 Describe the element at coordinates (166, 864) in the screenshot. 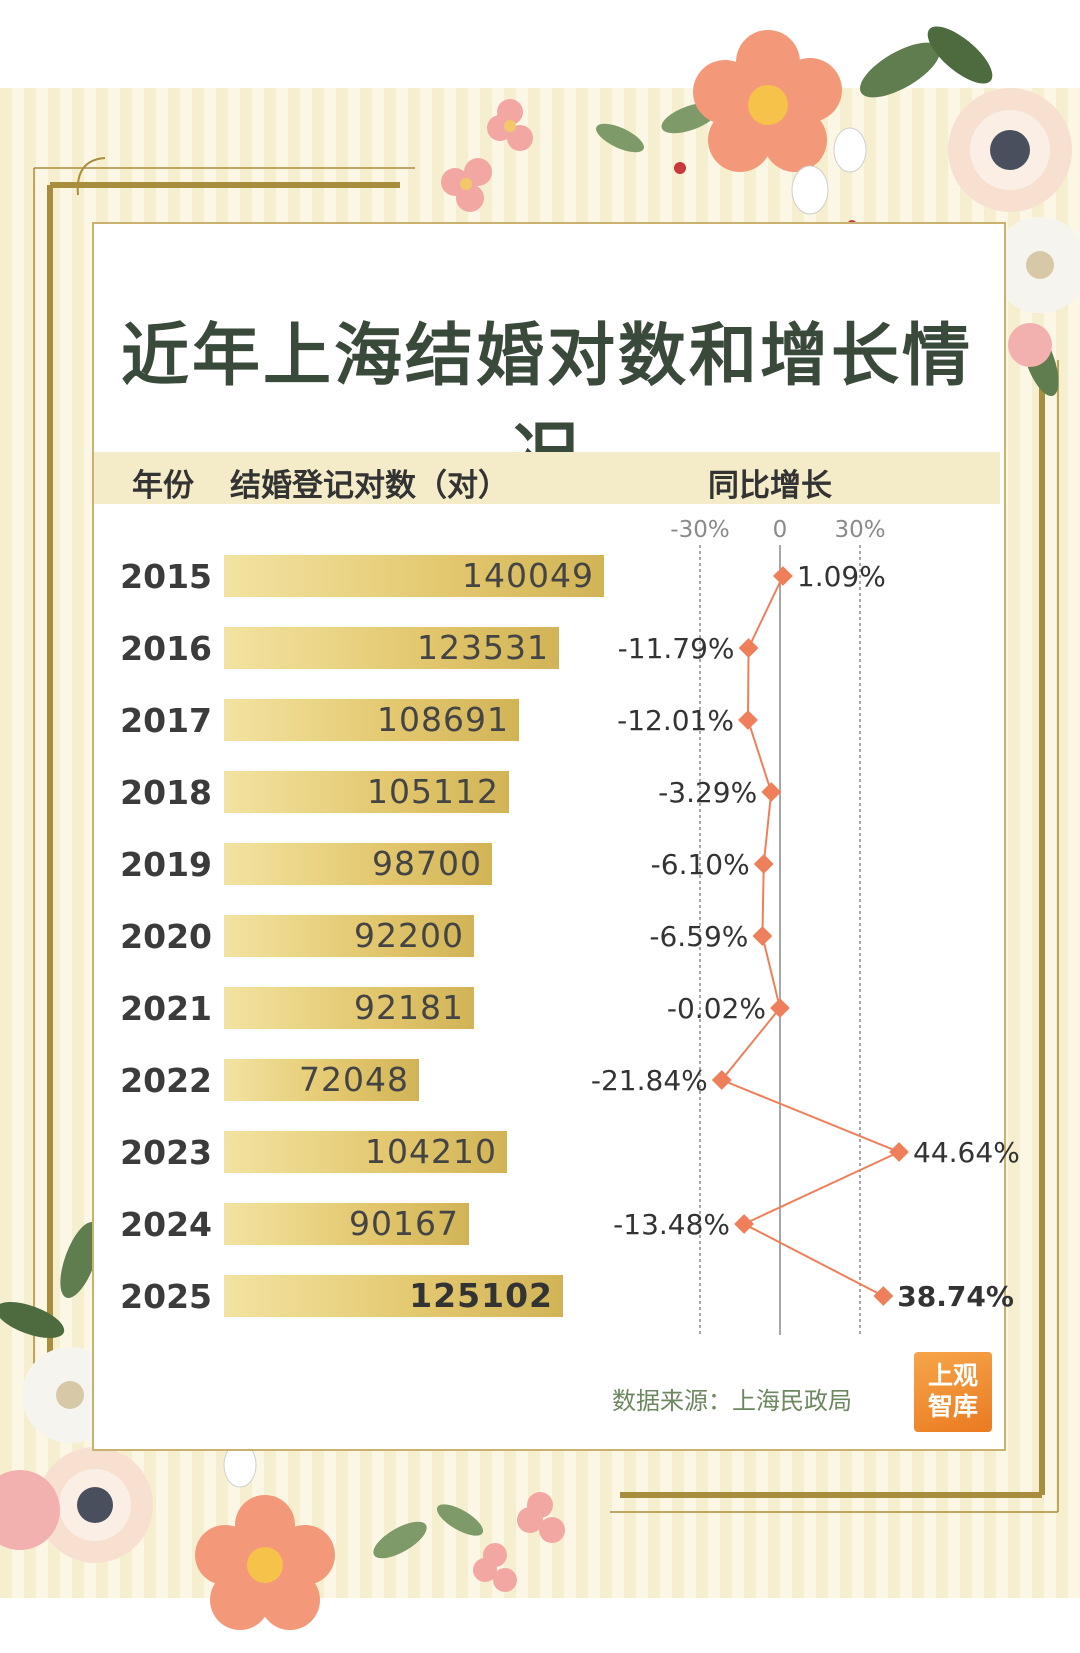

I see `year-label: 2019` at that location.